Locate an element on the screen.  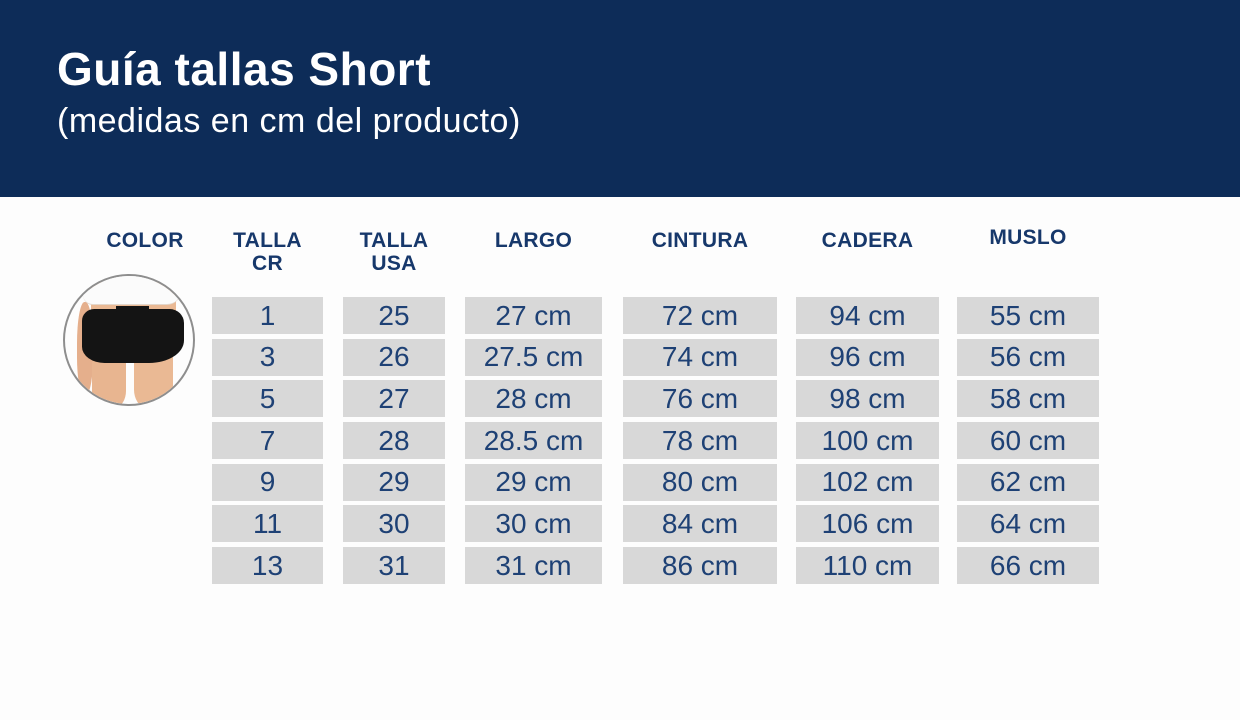
cell-muslo: 55 cm is located at coordinates (1028, 315).